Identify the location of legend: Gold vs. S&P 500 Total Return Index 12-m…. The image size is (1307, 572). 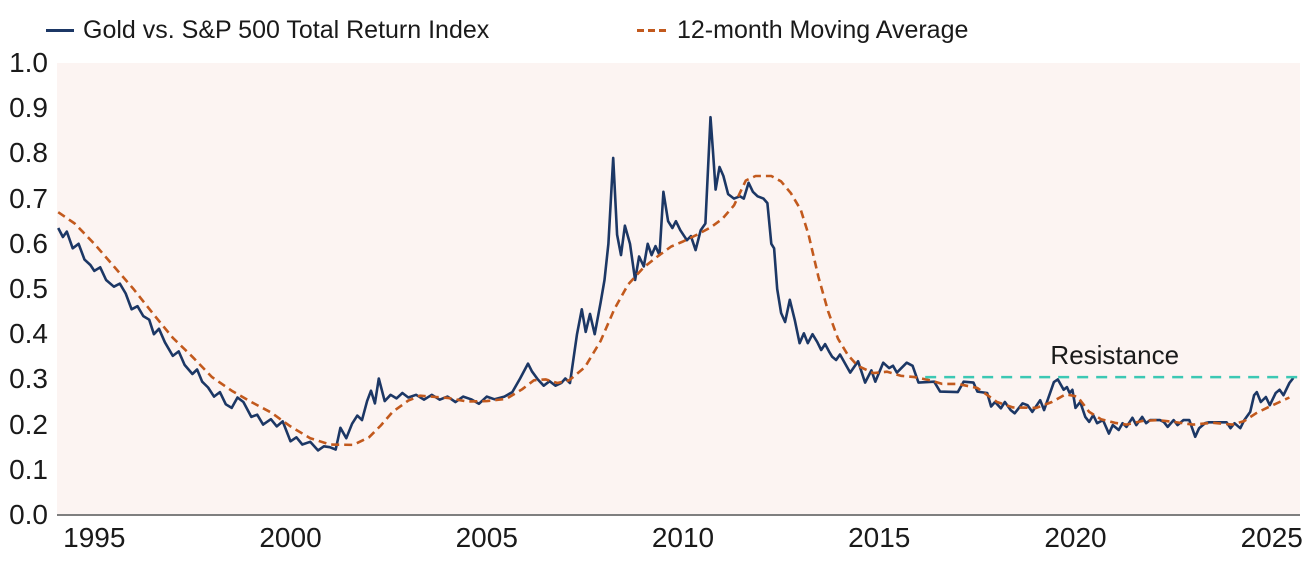
(653, 25).